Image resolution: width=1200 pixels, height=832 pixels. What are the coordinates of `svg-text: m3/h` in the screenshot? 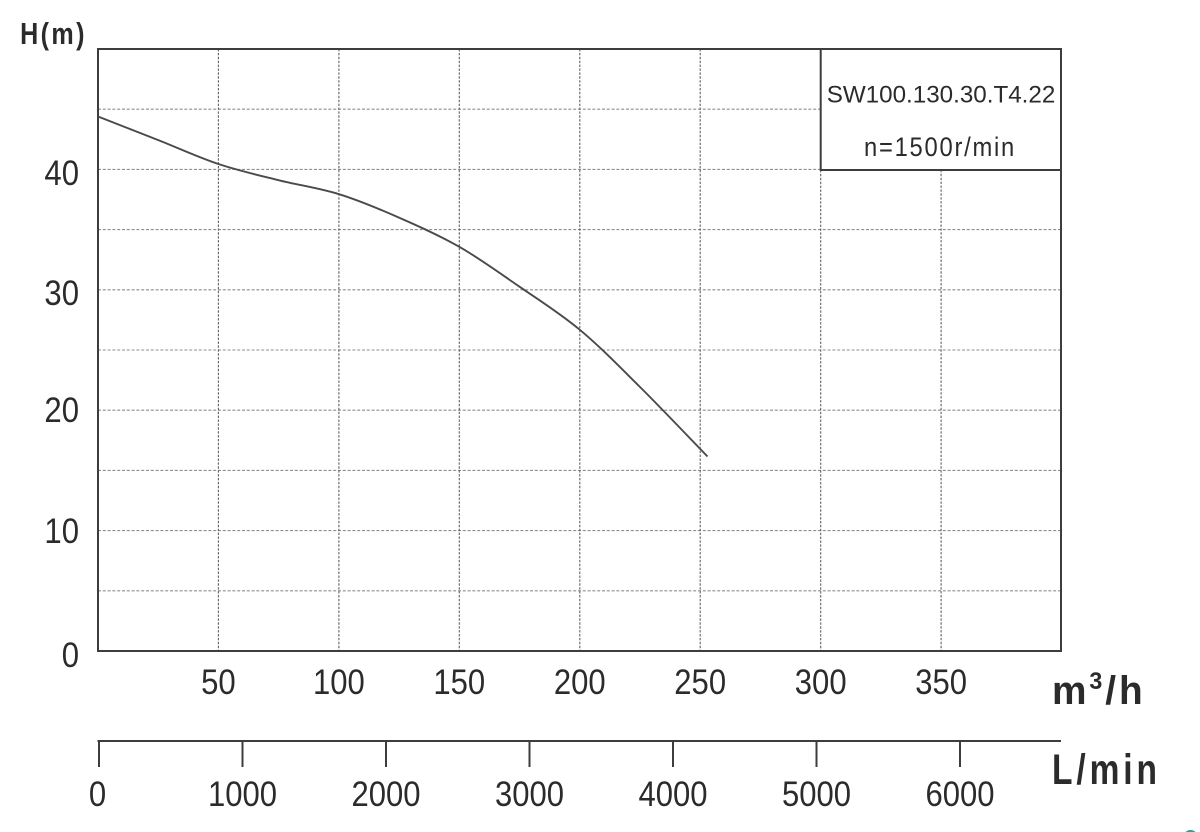 It's located at (1099, 690).